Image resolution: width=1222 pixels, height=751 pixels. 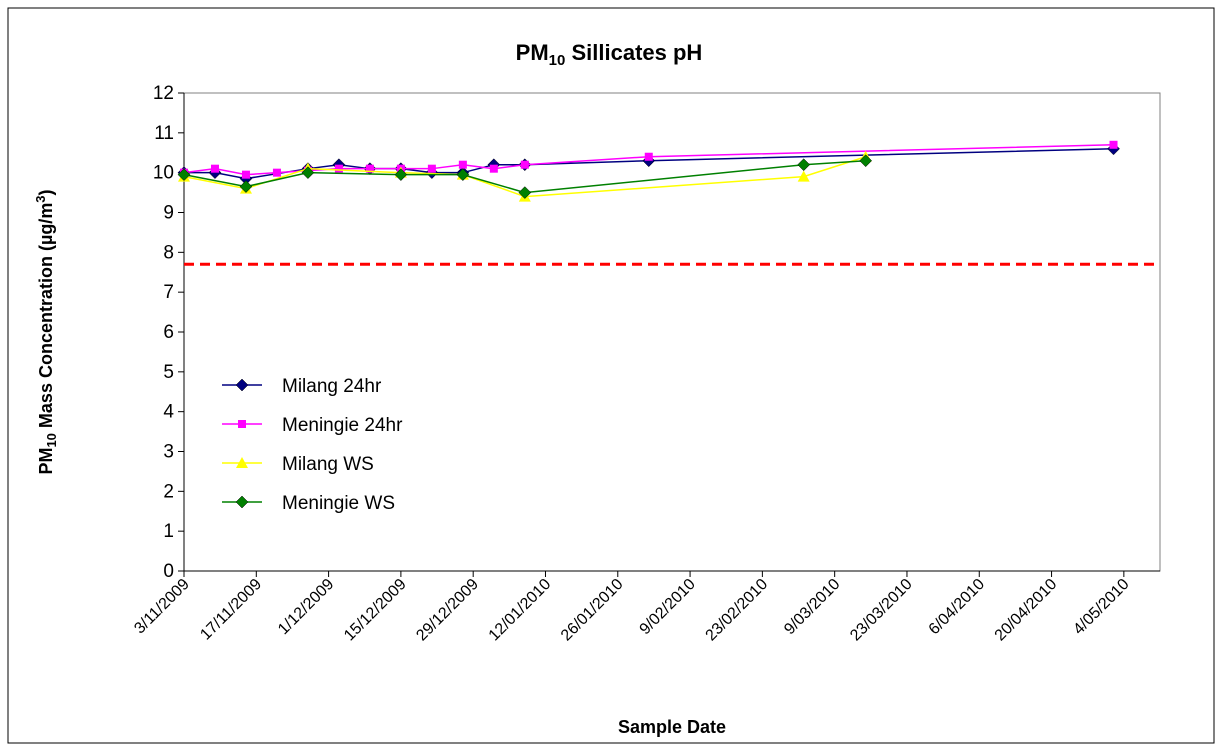 I want to click on y-axis-label: PM10 Mass Concentration (µg/m3), so click(x=46, y=331).